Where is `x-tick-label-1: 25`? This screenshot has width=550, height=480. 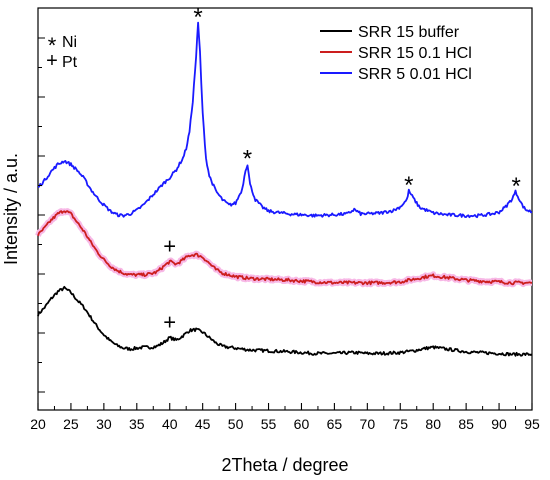 x-tick-label-1: 25 is located at coordinates (71, 424).